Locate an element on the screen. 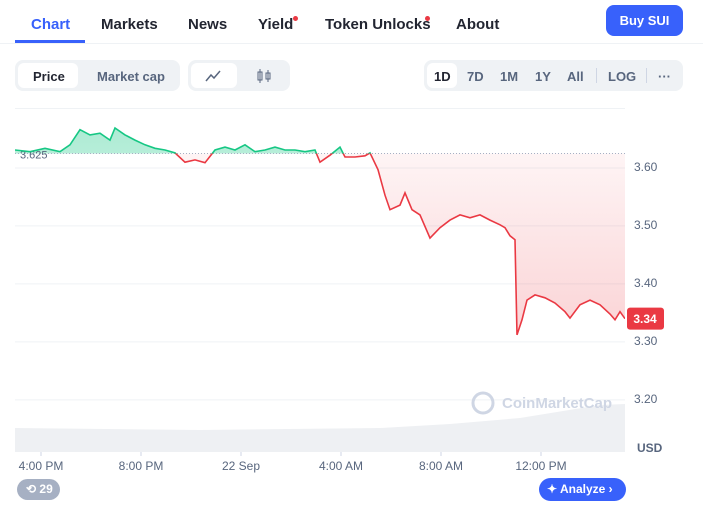  history-badge: ⟲ 29 is located at coordinates (38, 489).